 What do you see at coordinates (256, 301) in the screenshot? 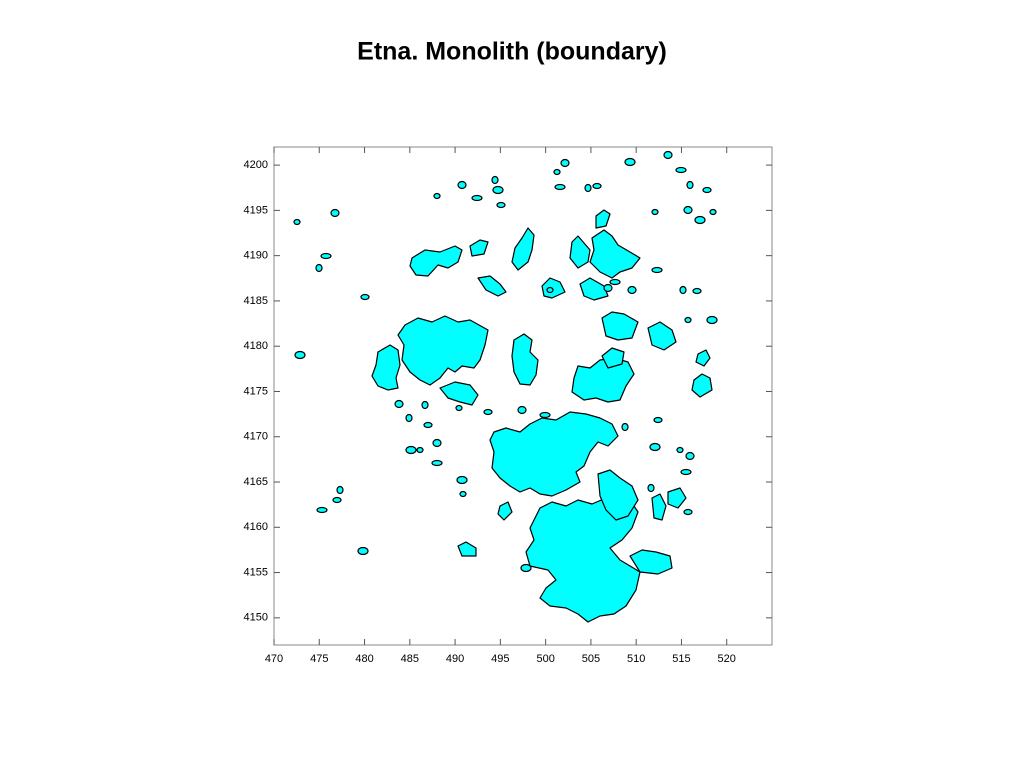
I see `y-tick-label: 4185` at bounding box center [256, 301].